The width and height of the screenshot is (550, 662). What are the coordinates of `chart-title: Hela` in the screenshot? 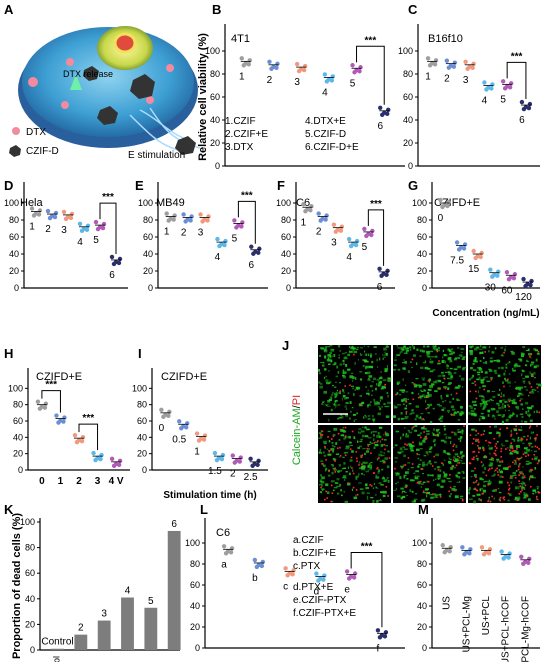 It's located at (32, 203).